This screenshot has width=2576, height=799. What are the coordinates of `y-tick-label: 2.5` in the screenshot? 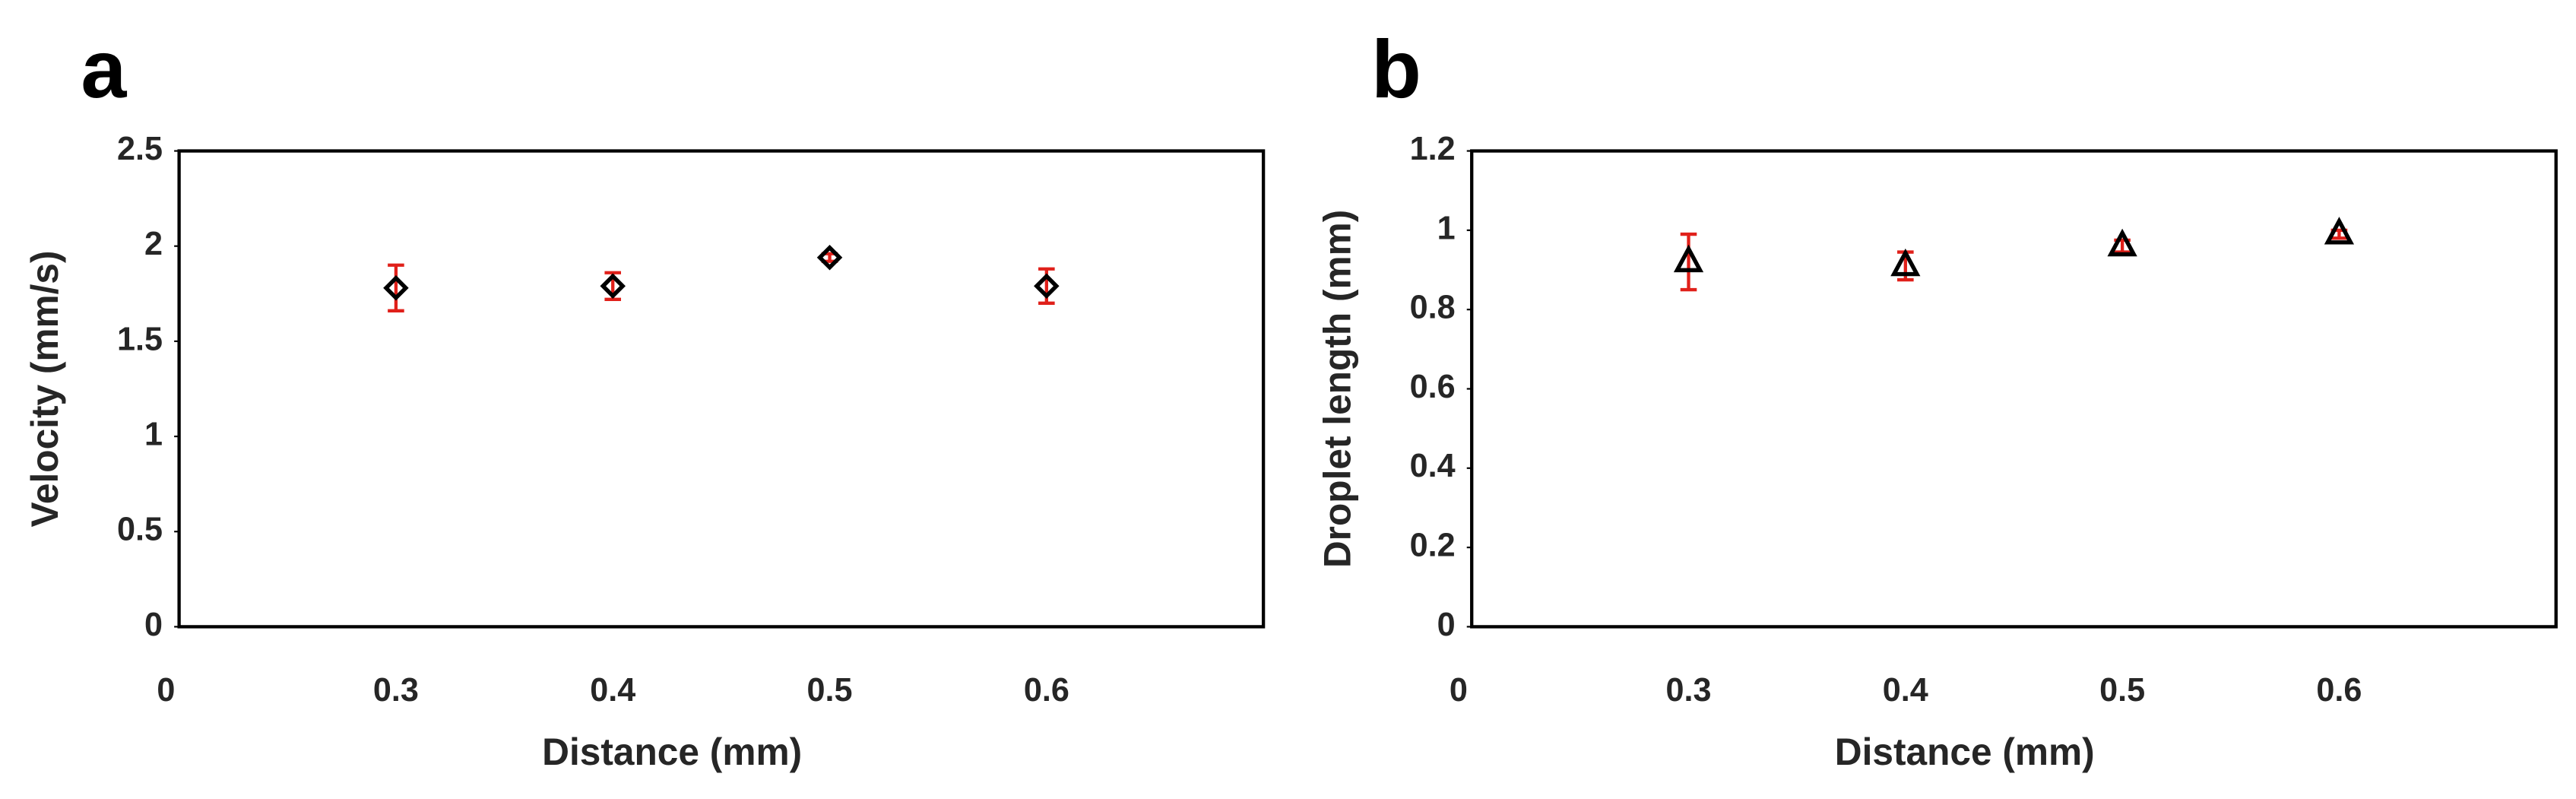 It's located at (140, 149).